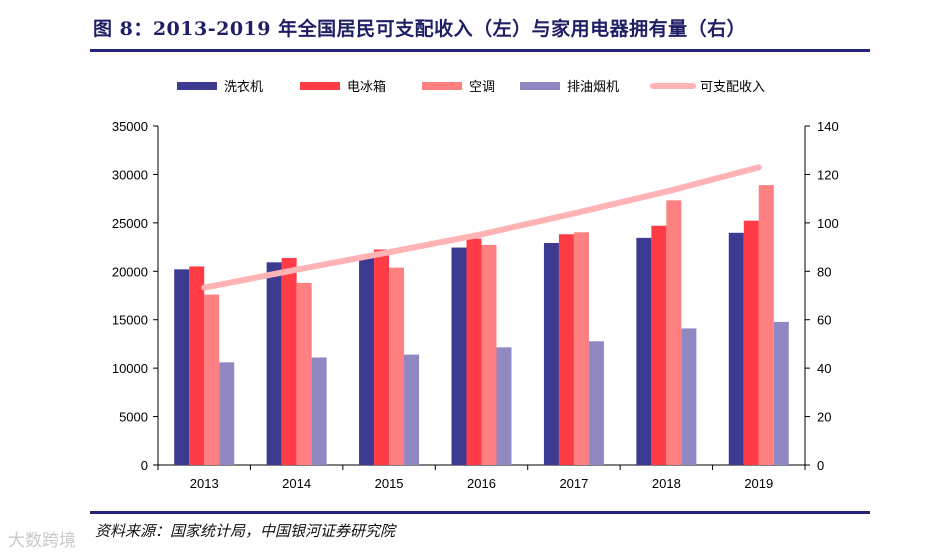  What do you see at coordinates (489, 354) in the screenshot?
I see `bar-2-2016` at bounding box center [489, 354].